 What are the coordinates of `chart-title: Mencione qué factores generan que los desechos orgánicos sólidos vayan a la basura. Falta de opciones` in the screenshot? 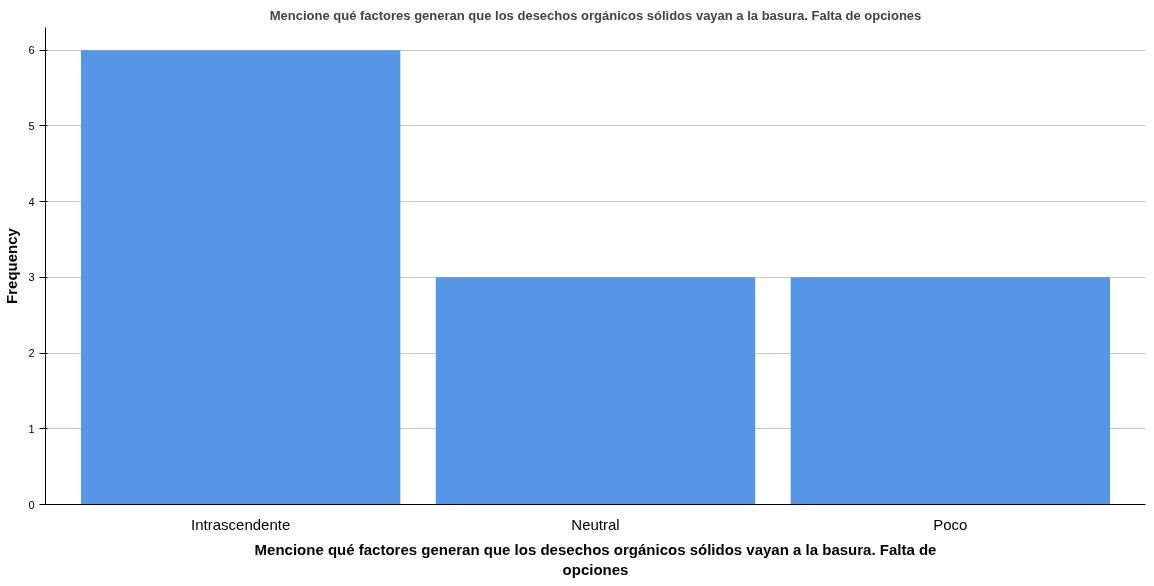 It's located at (595, 15).